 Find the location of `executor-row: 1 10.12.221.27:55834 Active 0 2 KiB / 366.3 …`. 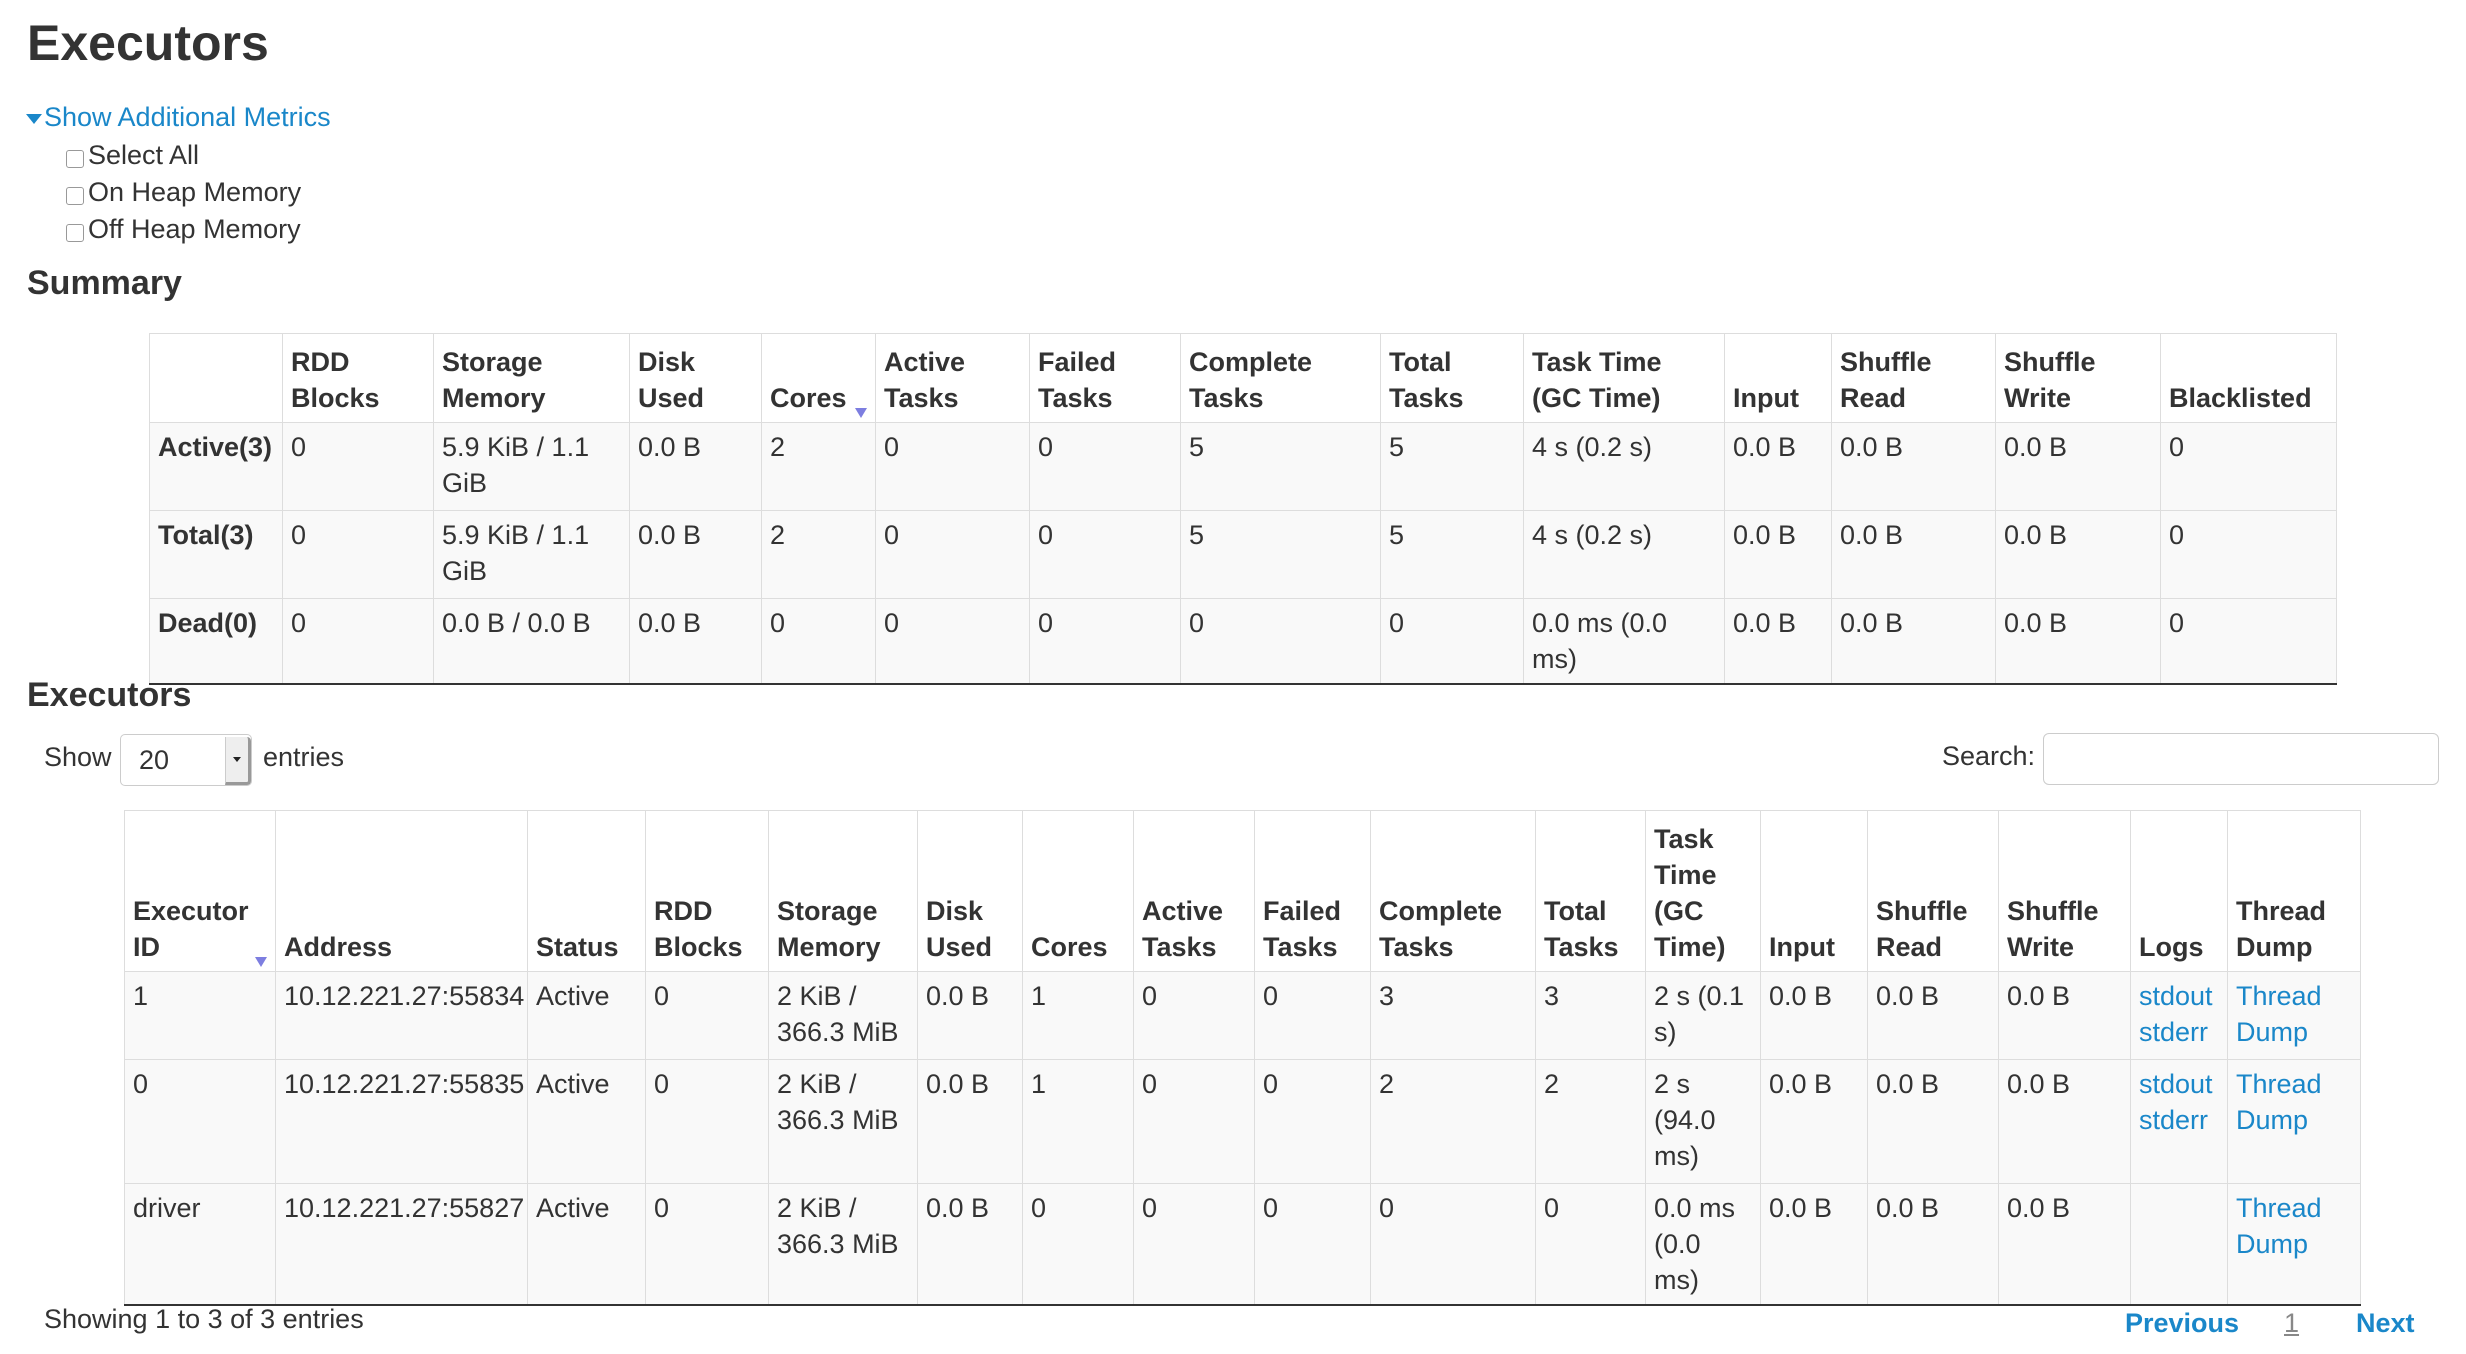

executor-row: 1 10.12.221.27:55834 Active 0 2 KiB / 366.3 … is located at coordinates (1242, 1015).